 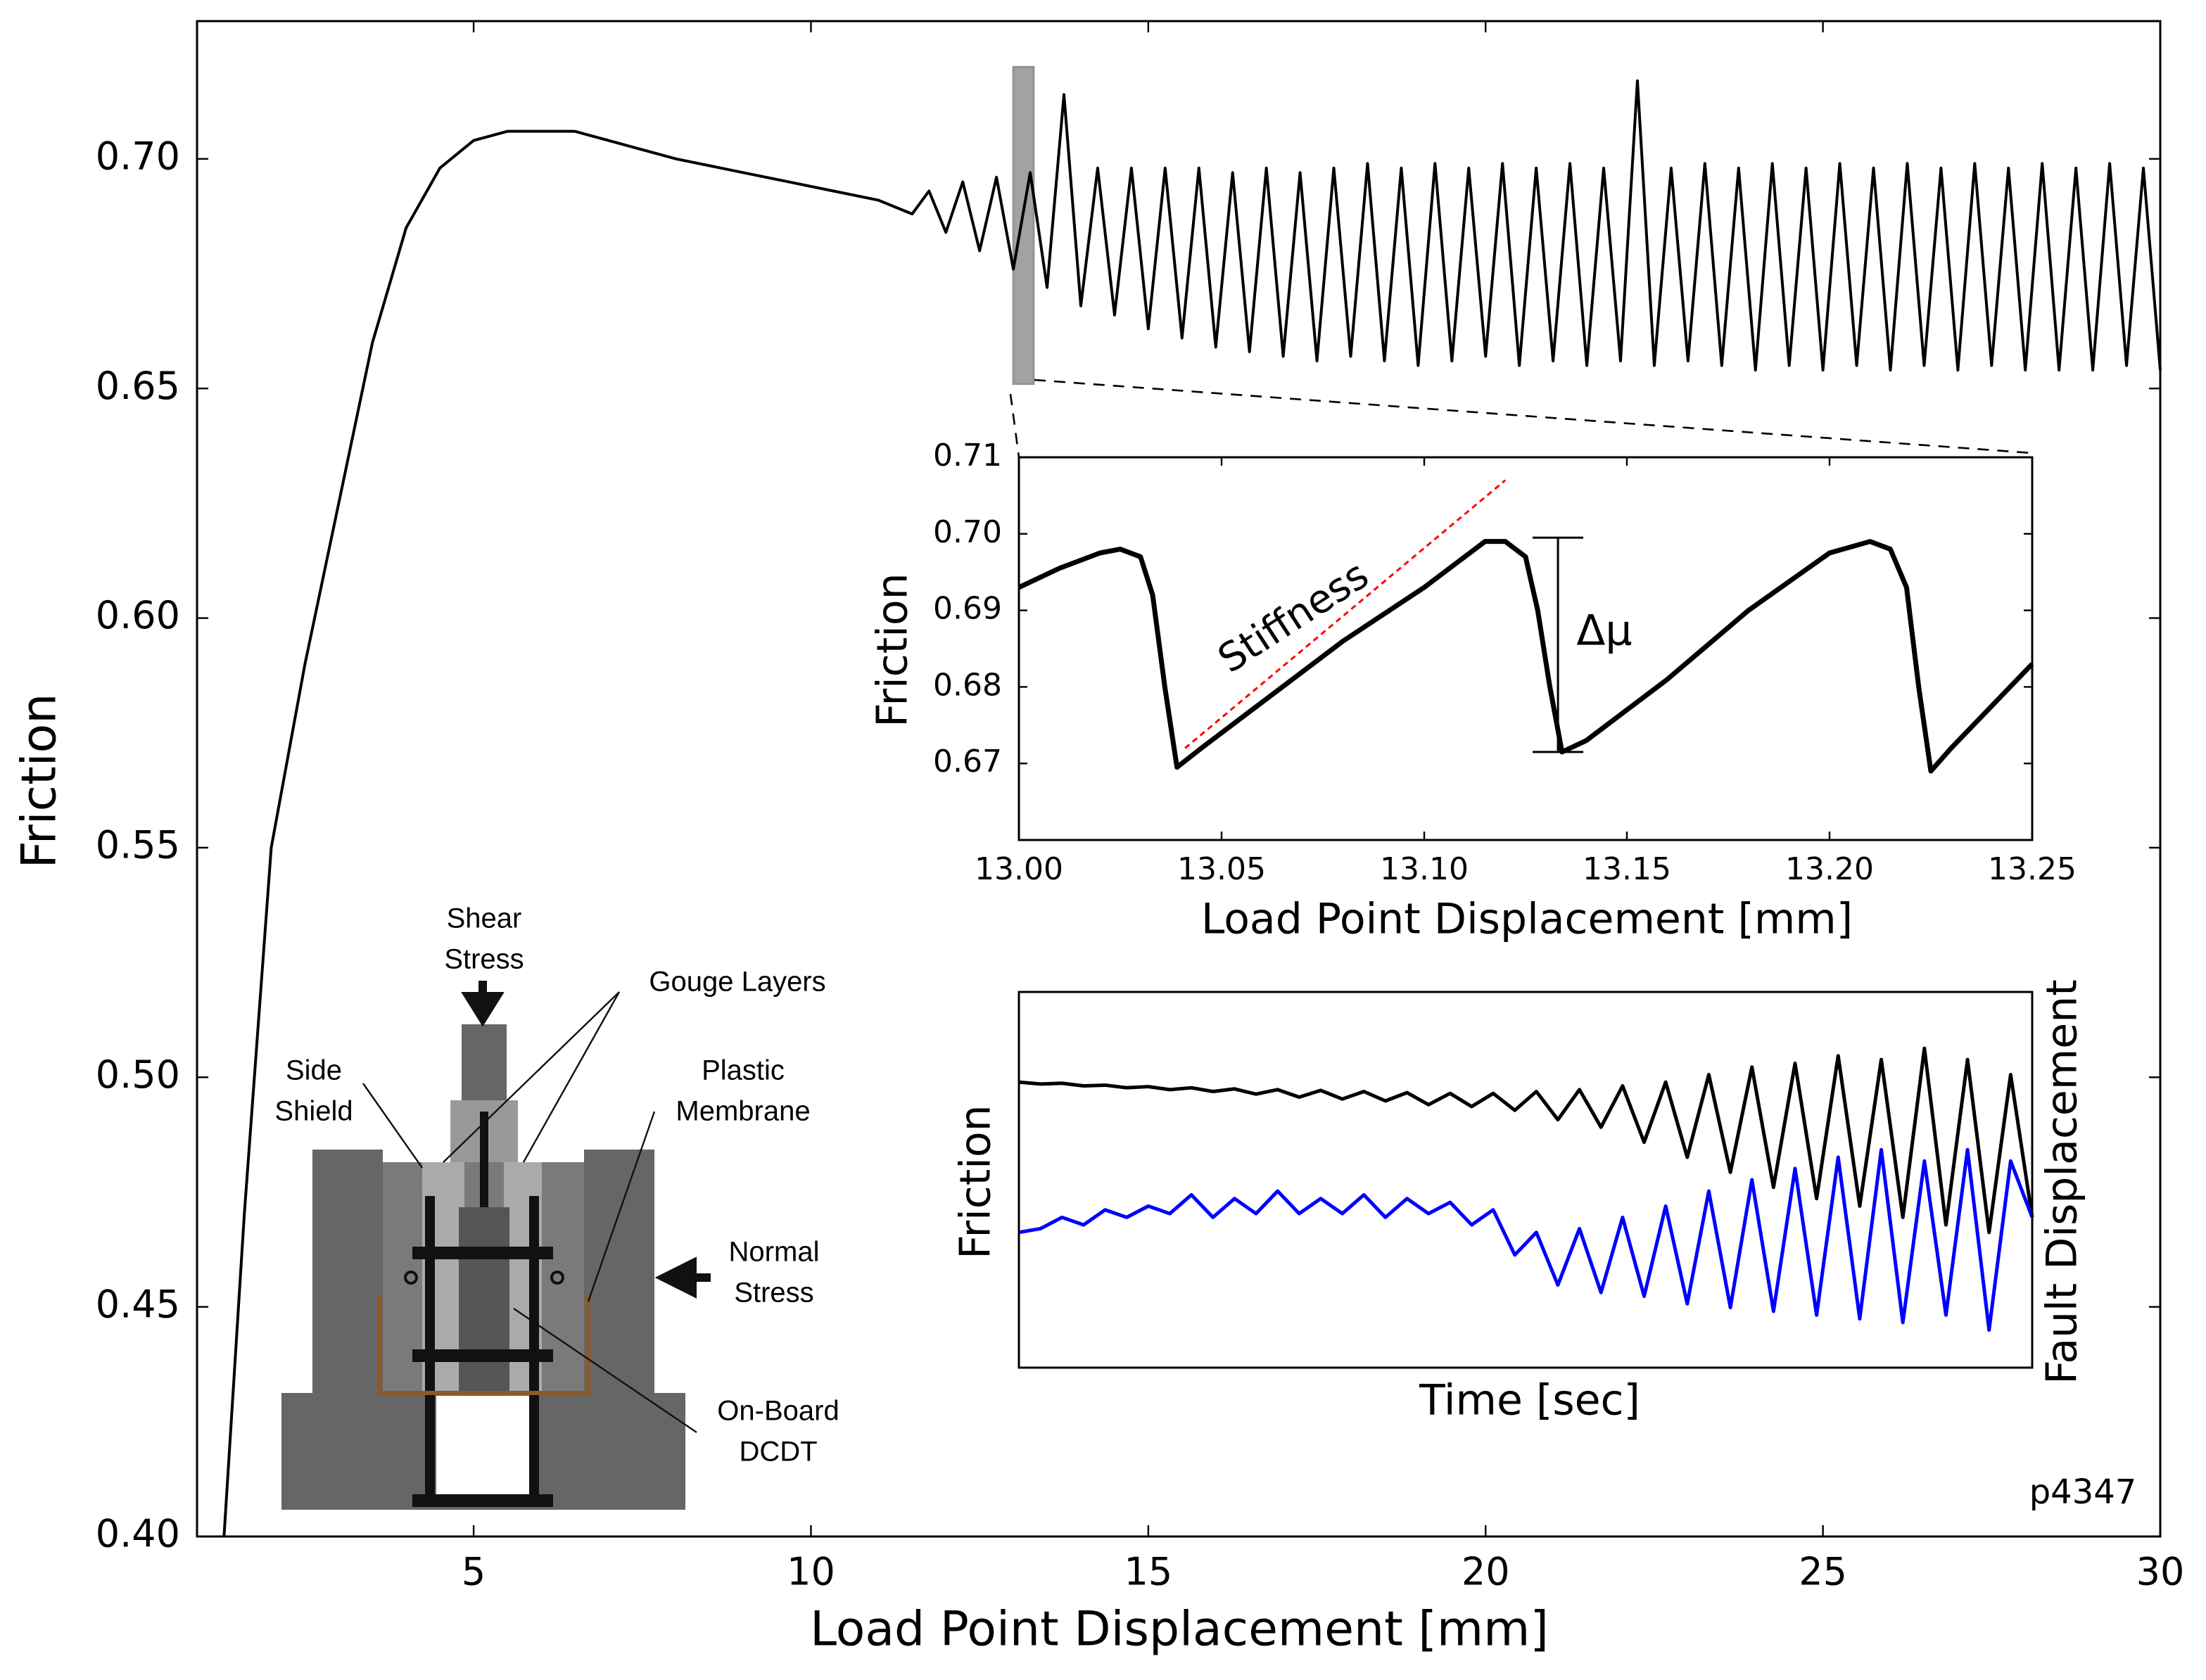 I want to click on x-tick-label: 13.00, so click(x=1019, y=869).